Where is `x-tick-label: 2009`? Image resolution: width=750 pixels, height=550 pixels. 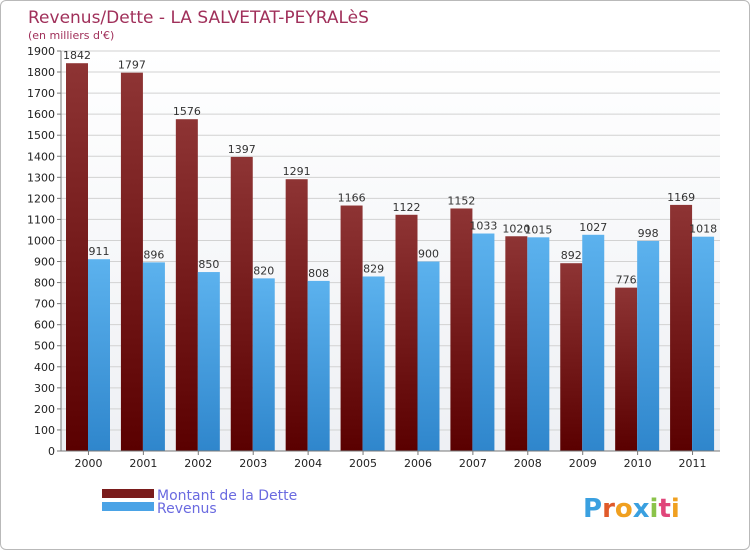
x-tick-label: 2009 is located at coordinates (583, 463).